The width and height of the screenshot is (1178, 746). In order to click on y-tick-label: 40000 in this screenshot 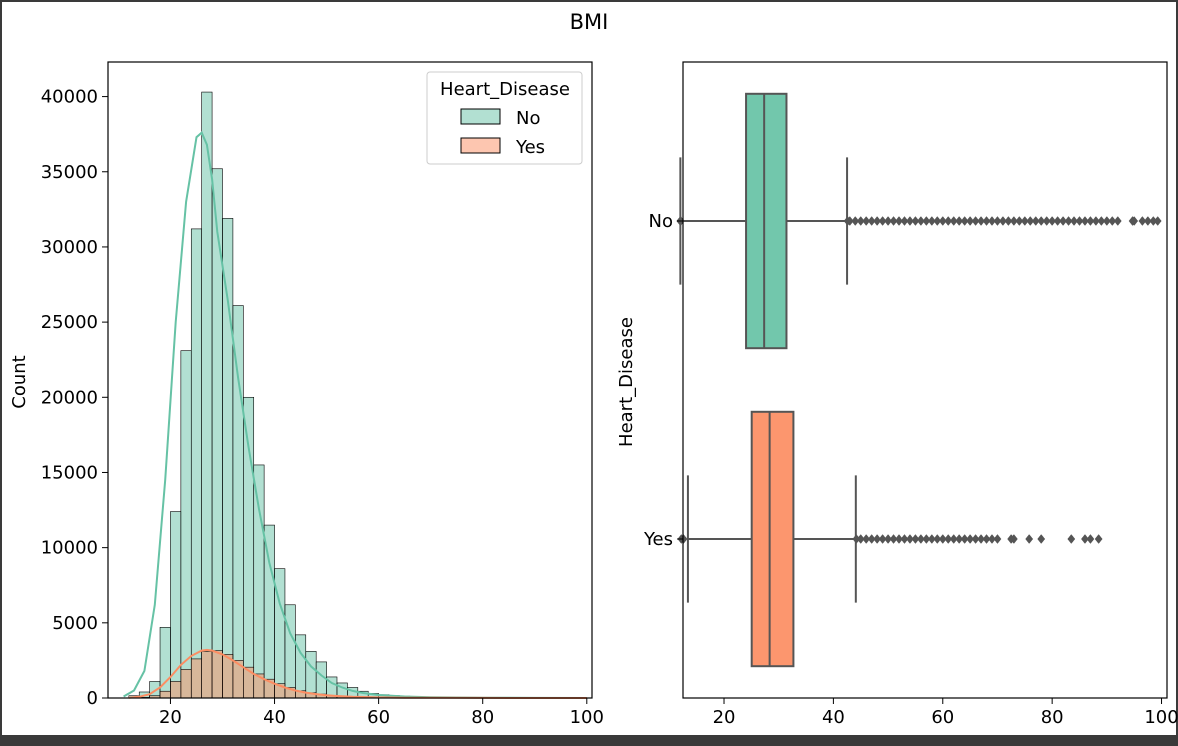, I will do `click(69, 97)`.